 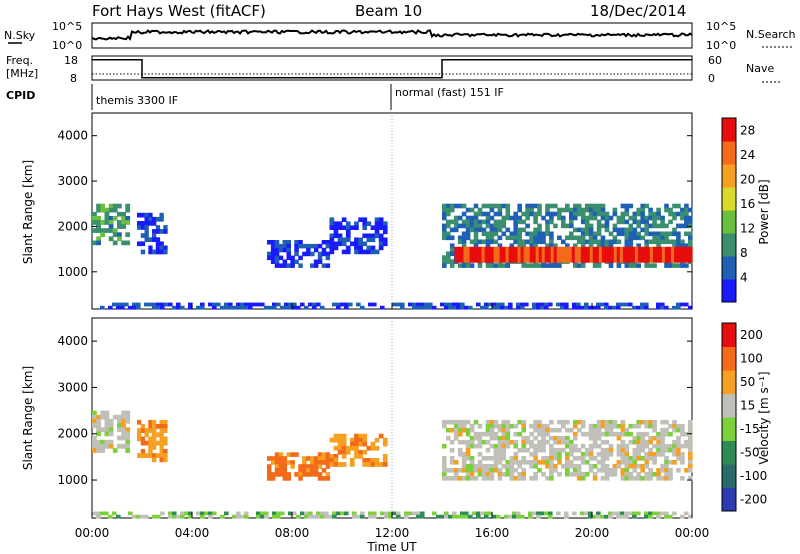 What do you see at coordinates (729, 210) in the screenshot?
I see `colorbar-frame` at bounding box center [729, 210].